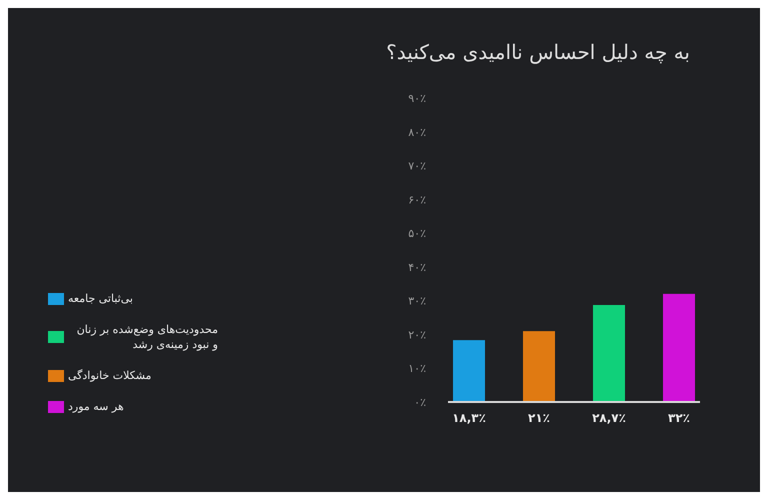 Image resolution: width=768 pixels, height=500 pixels. Describe the element at coordinates (100, 298) in the screenshot. I see `legend-label: بی‌ثباتی جامعه` at that location.